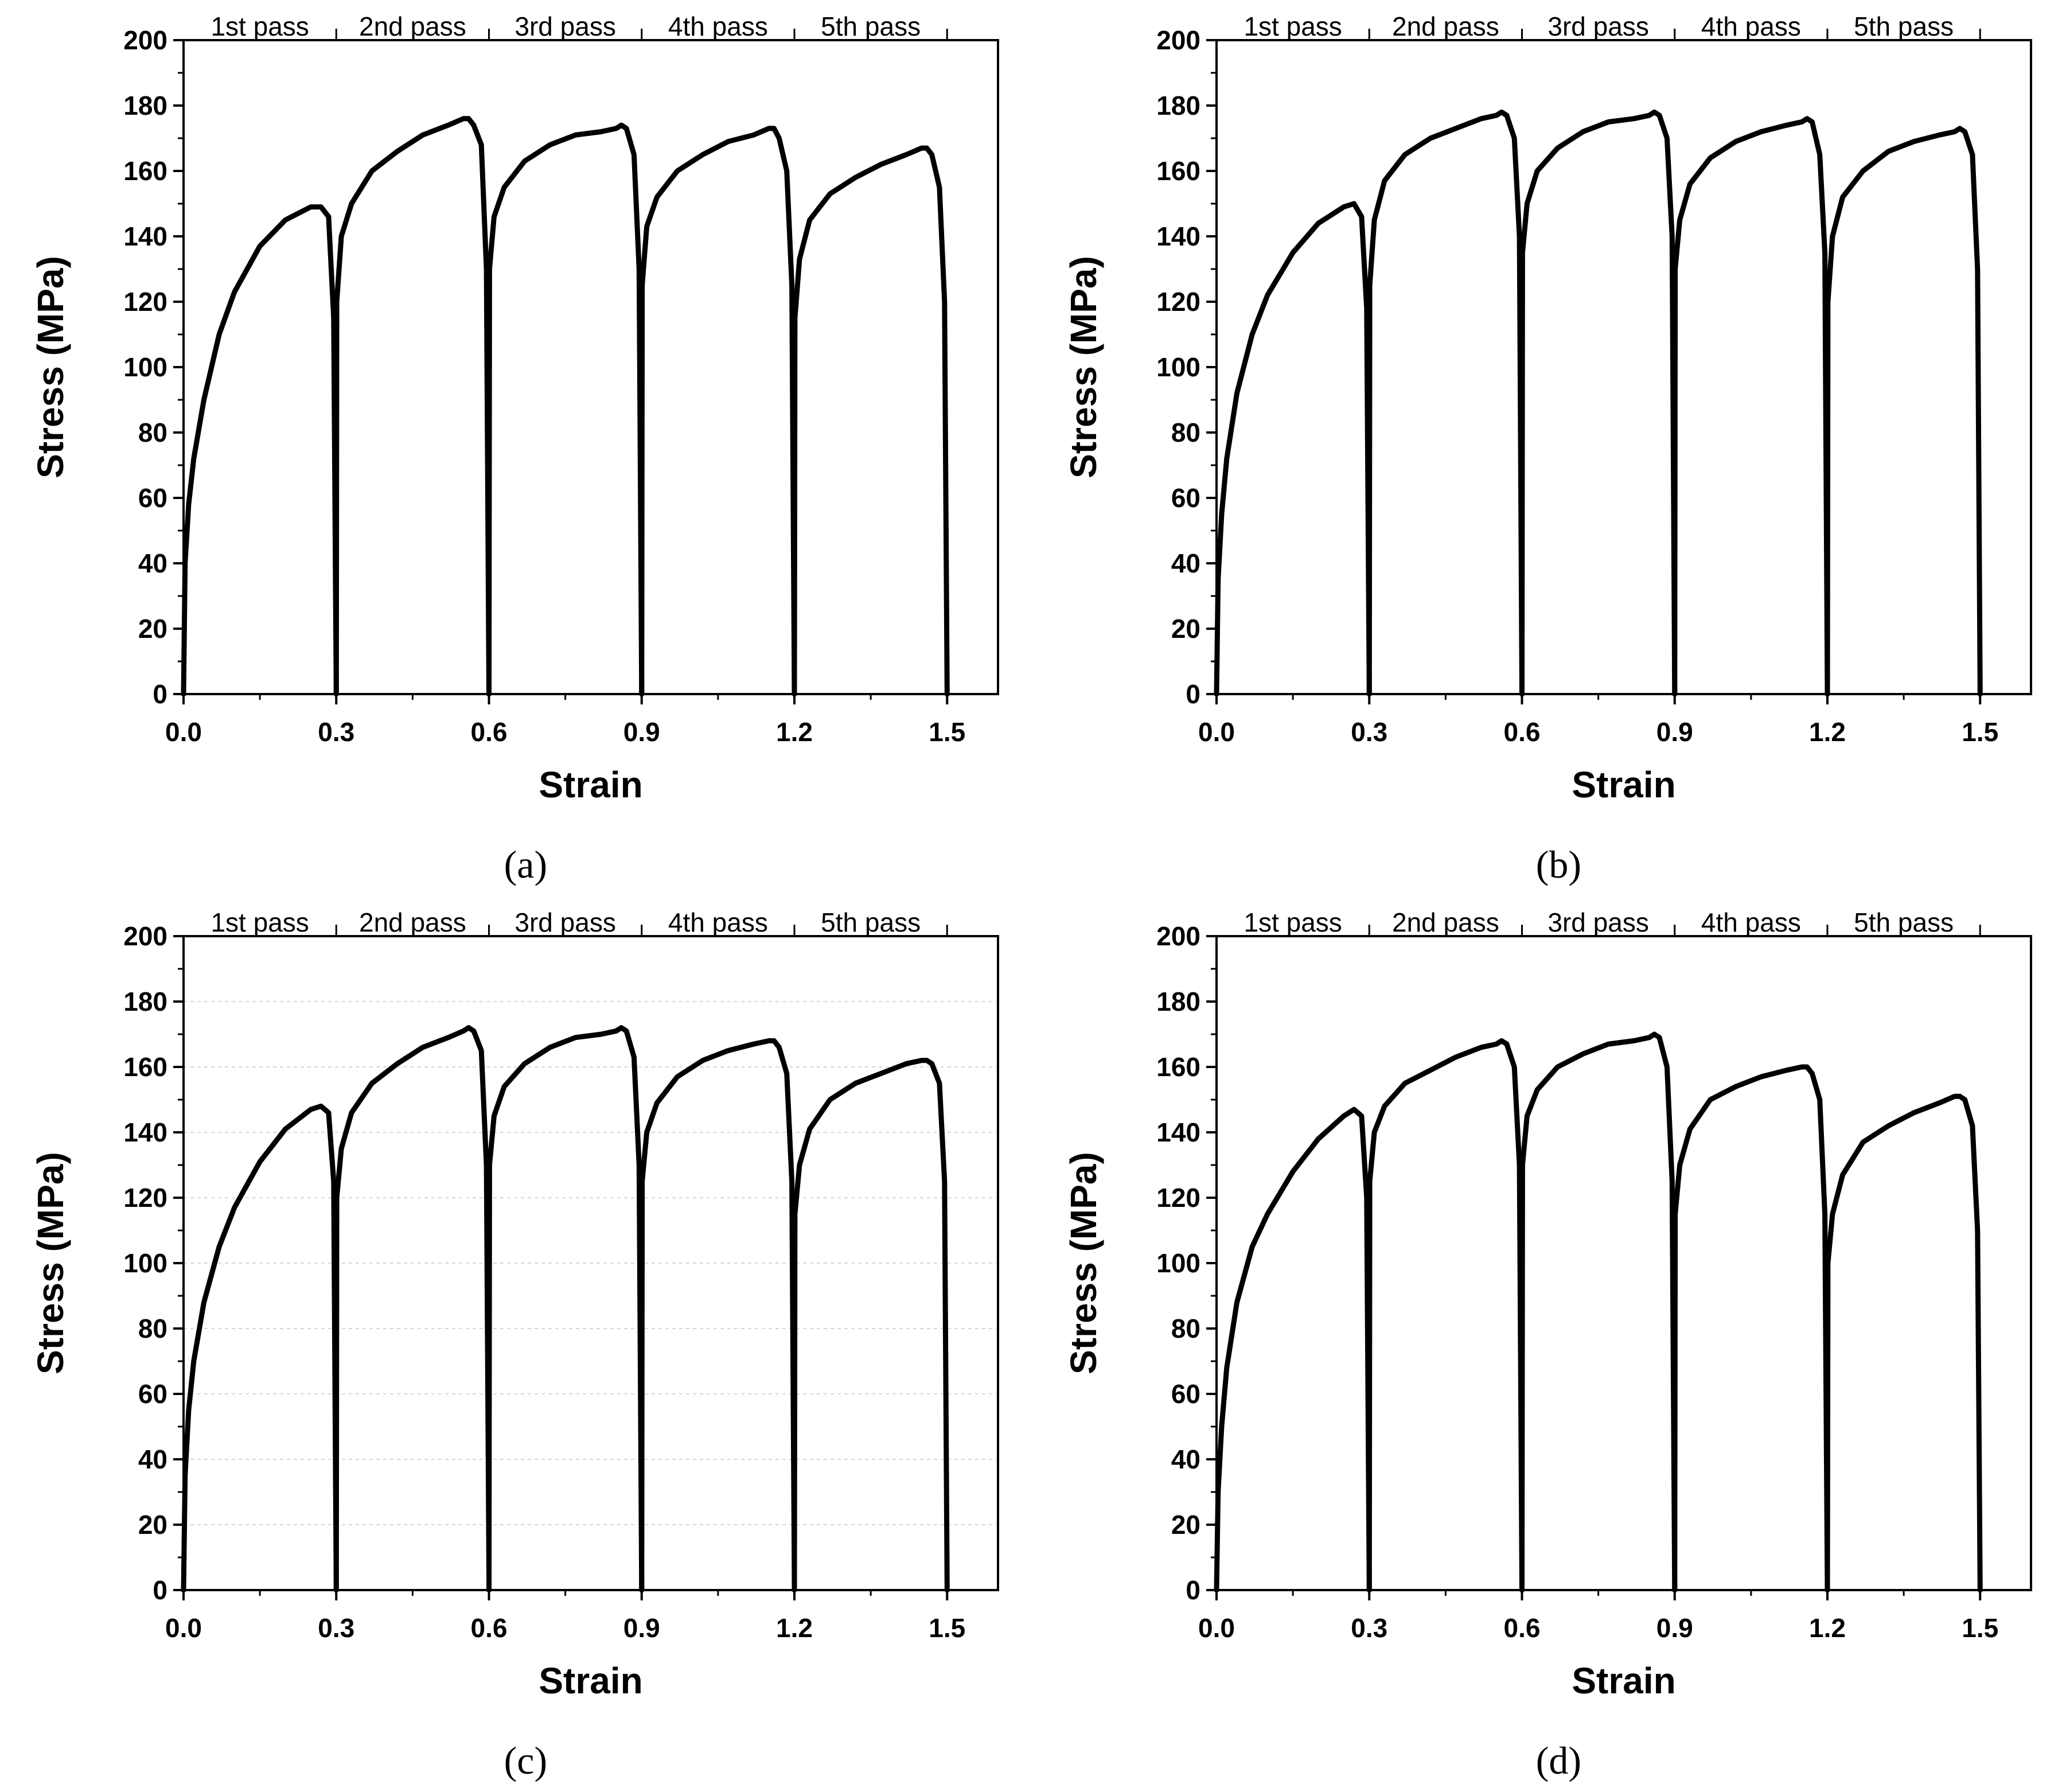 The image size is (2066, 1792). I want to click on x-tick-label: 0.3, so click(1369, 1628).